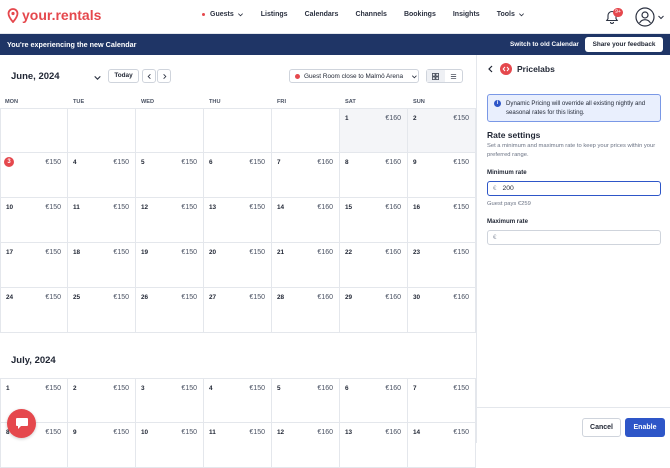 The width and height of the screenshot is (670, 468). What do you see at coordinates (149, 76) in the screenshot?
I see `previous-month-button` at bounding box center [149, 76].